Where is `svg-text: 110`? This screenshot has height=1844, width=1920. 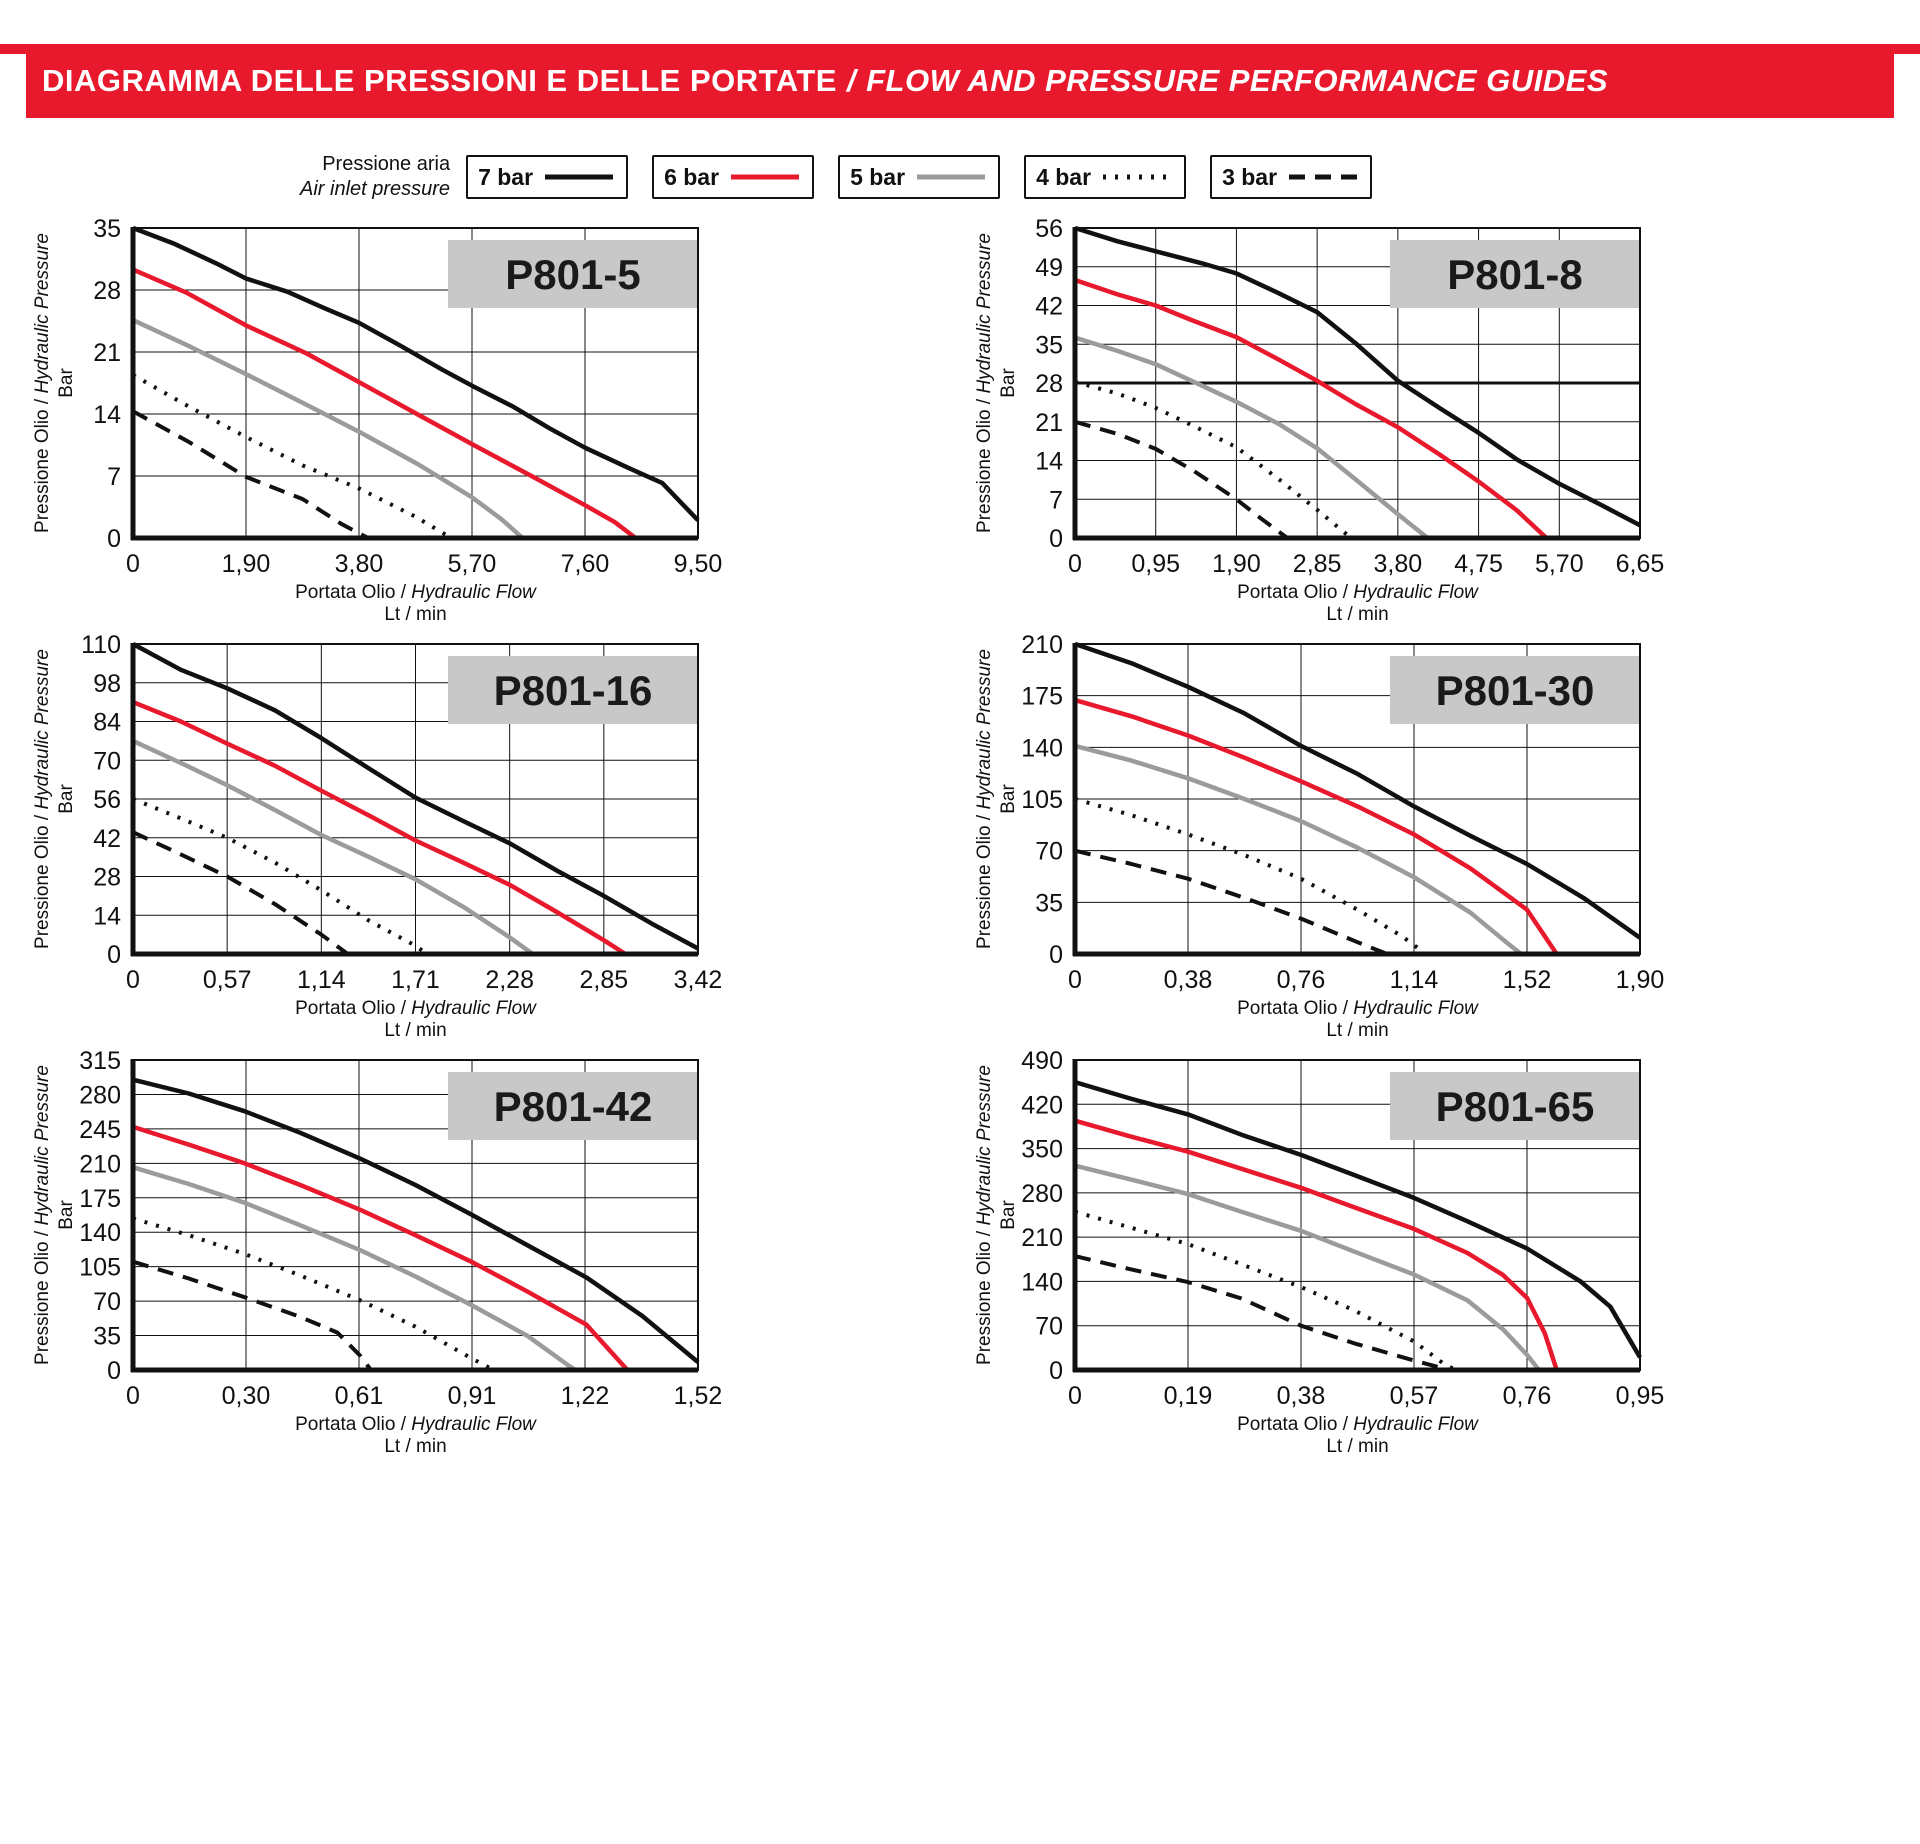 svg-text: 110 is located at coordinates (101, 645).